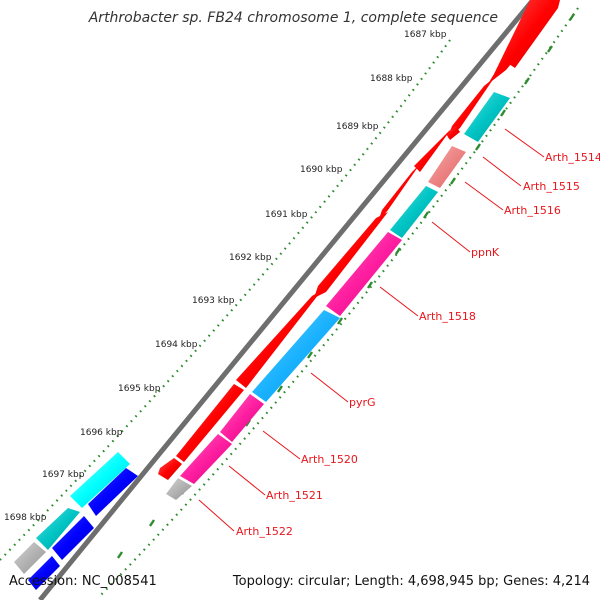  What do you see at coordinates (264, 531) in the screenshot?
I see `gene-label: Arth_1522` at bounding box center [264, 531].